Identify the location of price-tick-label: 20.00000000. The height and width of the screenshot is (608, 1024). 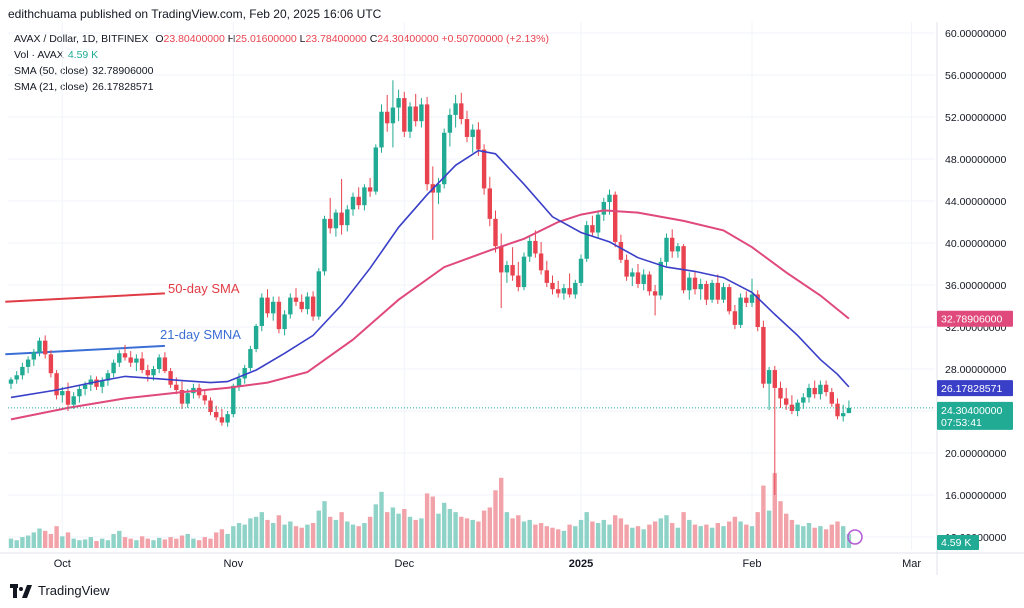
(975, 454).